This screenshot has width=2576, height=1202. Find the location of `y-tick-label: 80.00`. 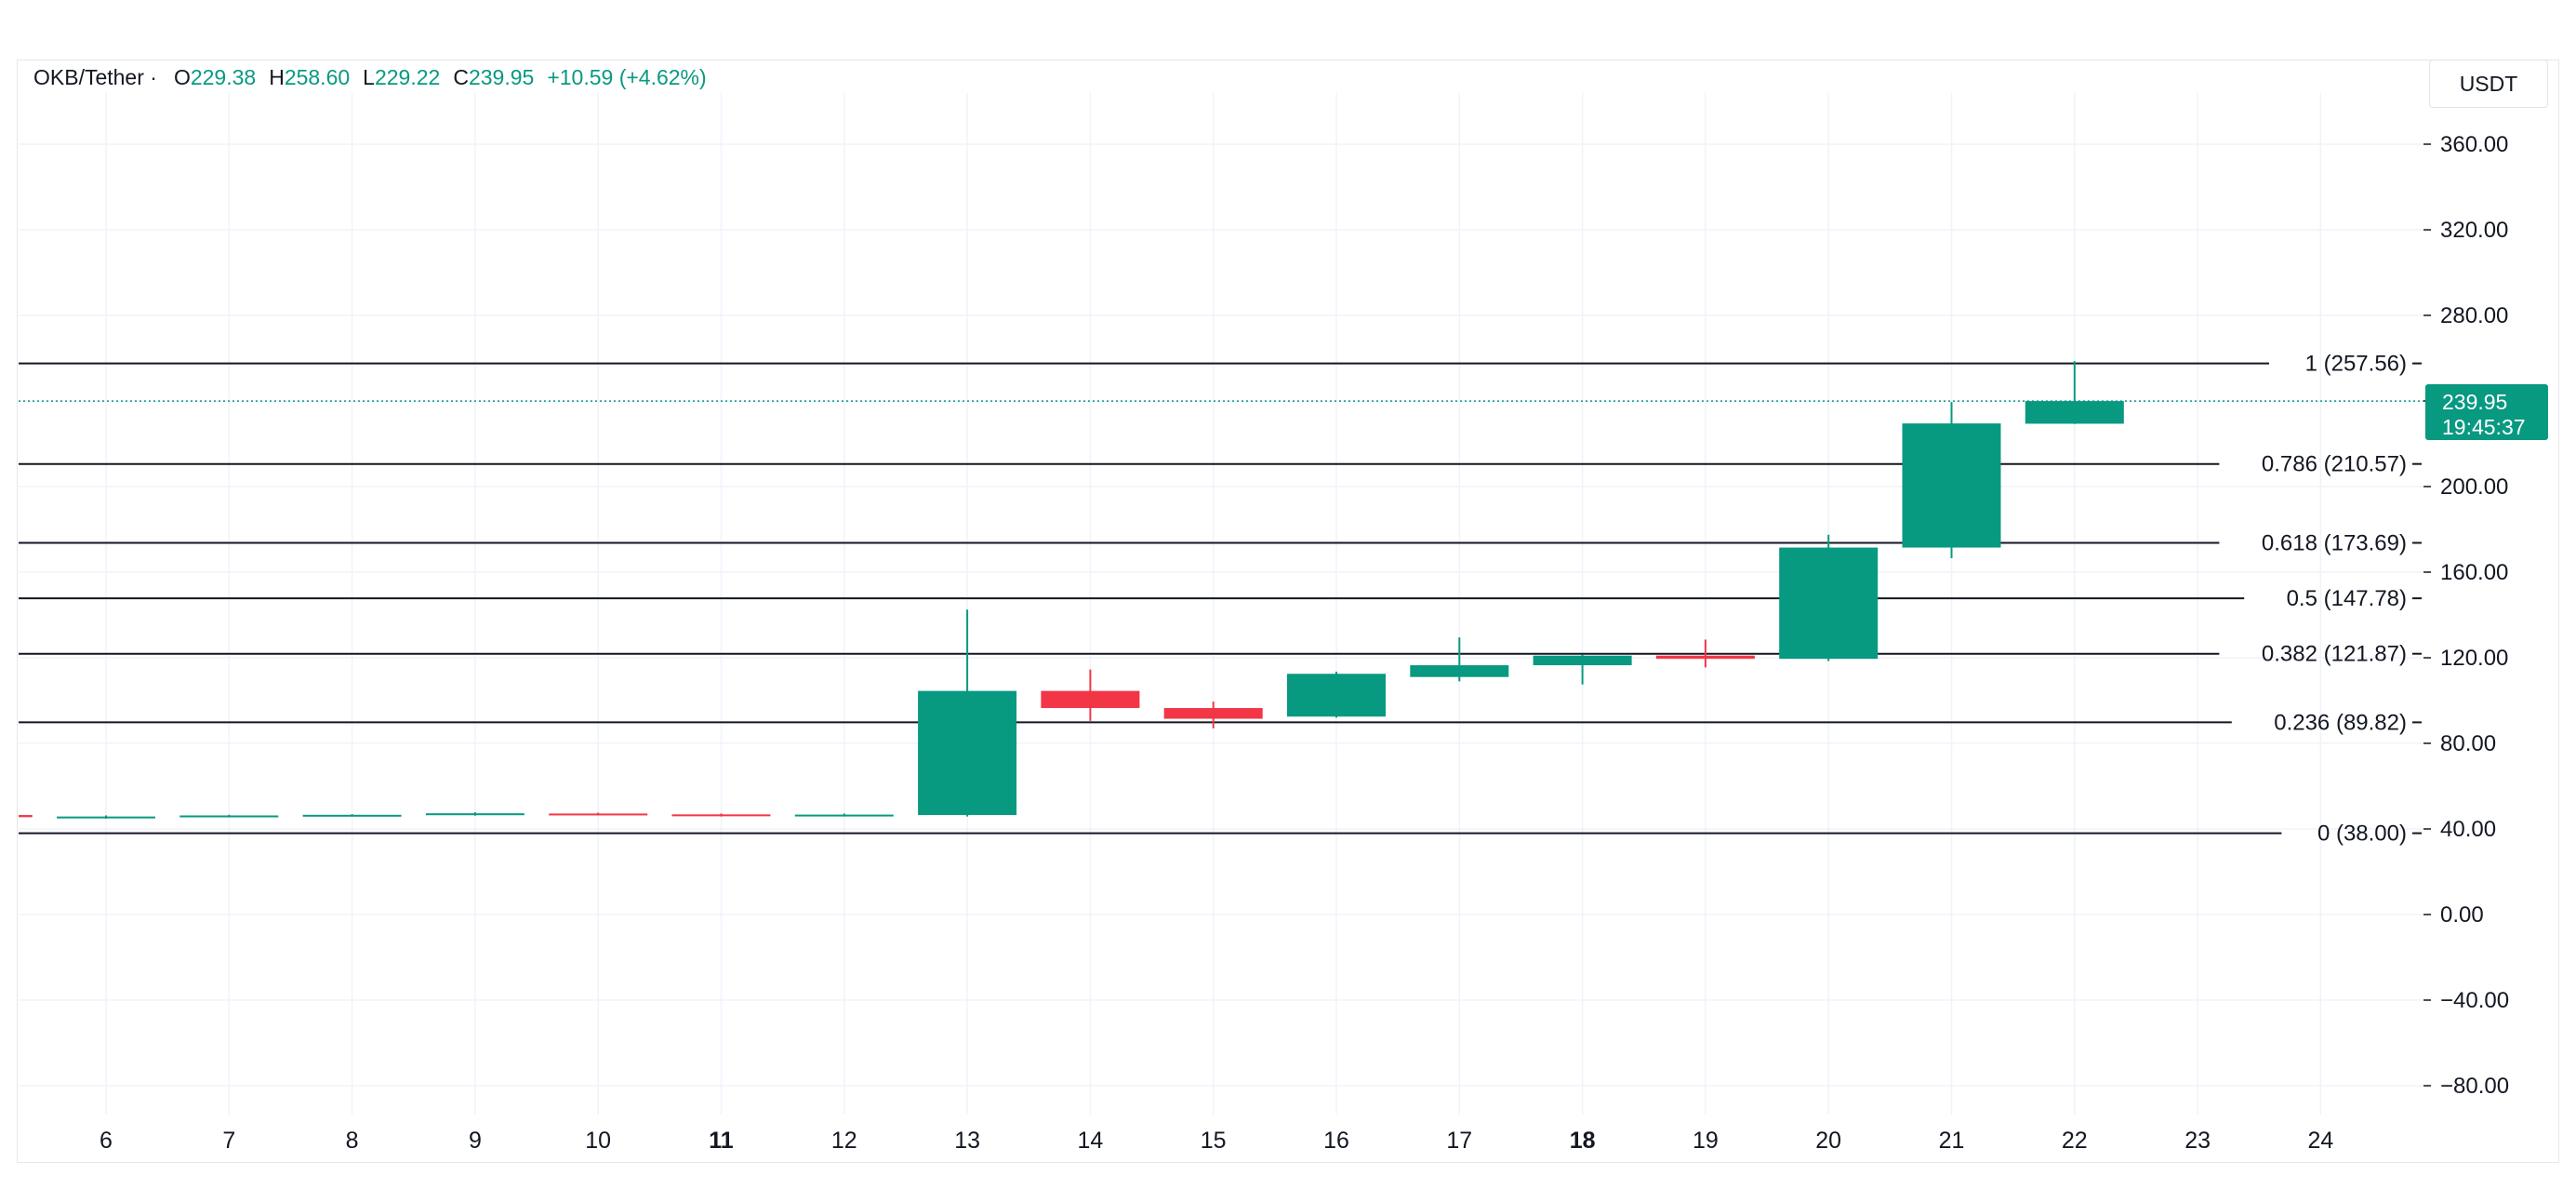

y-tick-label: 80.00 is located at coordinates (2468, 743).